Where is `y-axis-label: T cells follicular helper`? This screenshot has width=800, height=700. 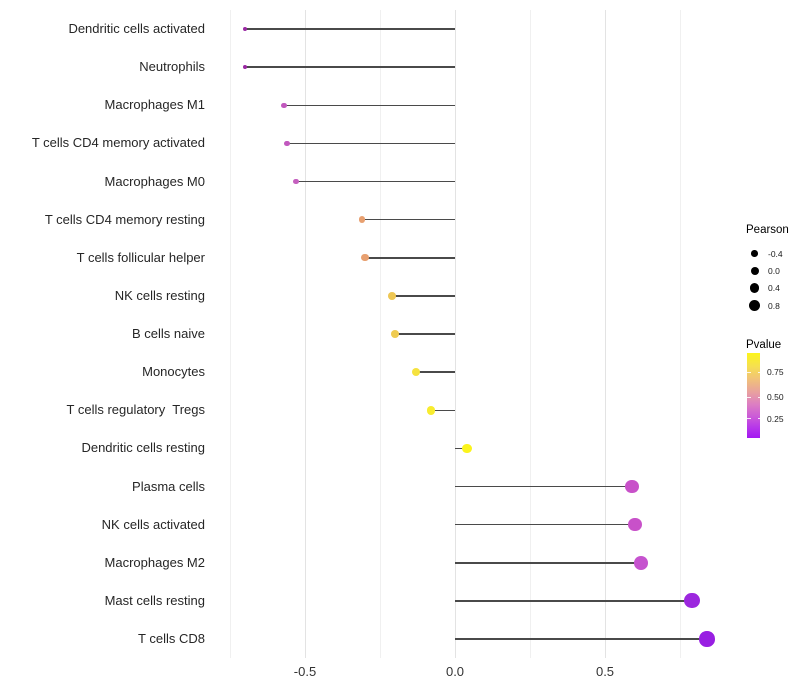 y-axis-label: T cells follicular helper is located at coordinates (140, 257).